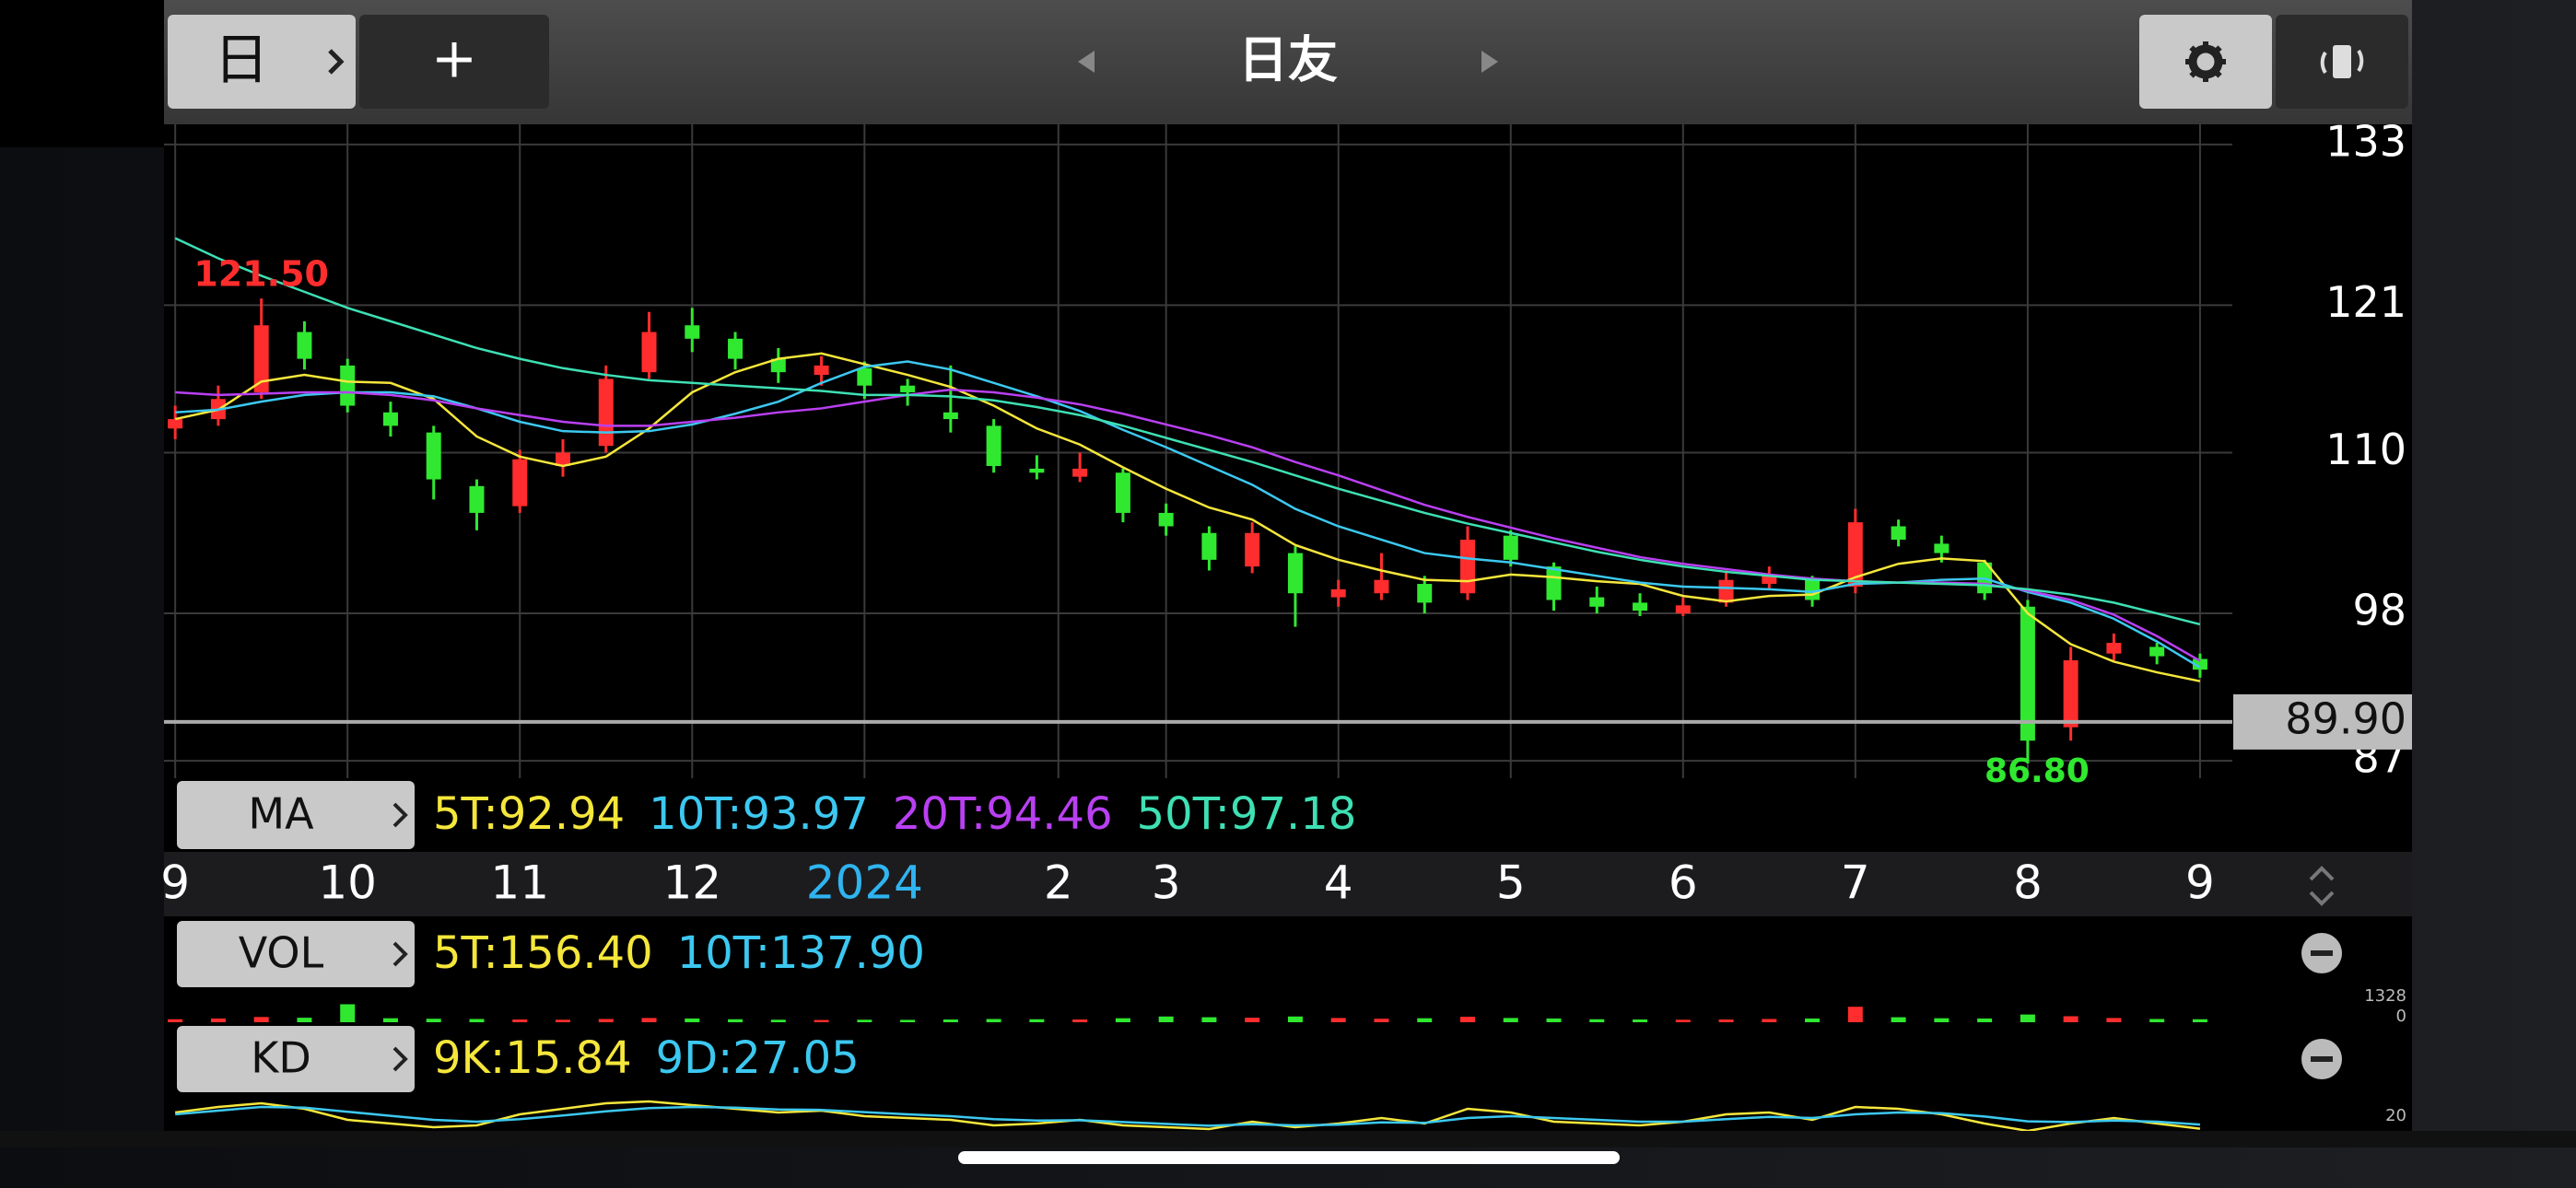  I want to click on kd-line, so click(1187, 1116).